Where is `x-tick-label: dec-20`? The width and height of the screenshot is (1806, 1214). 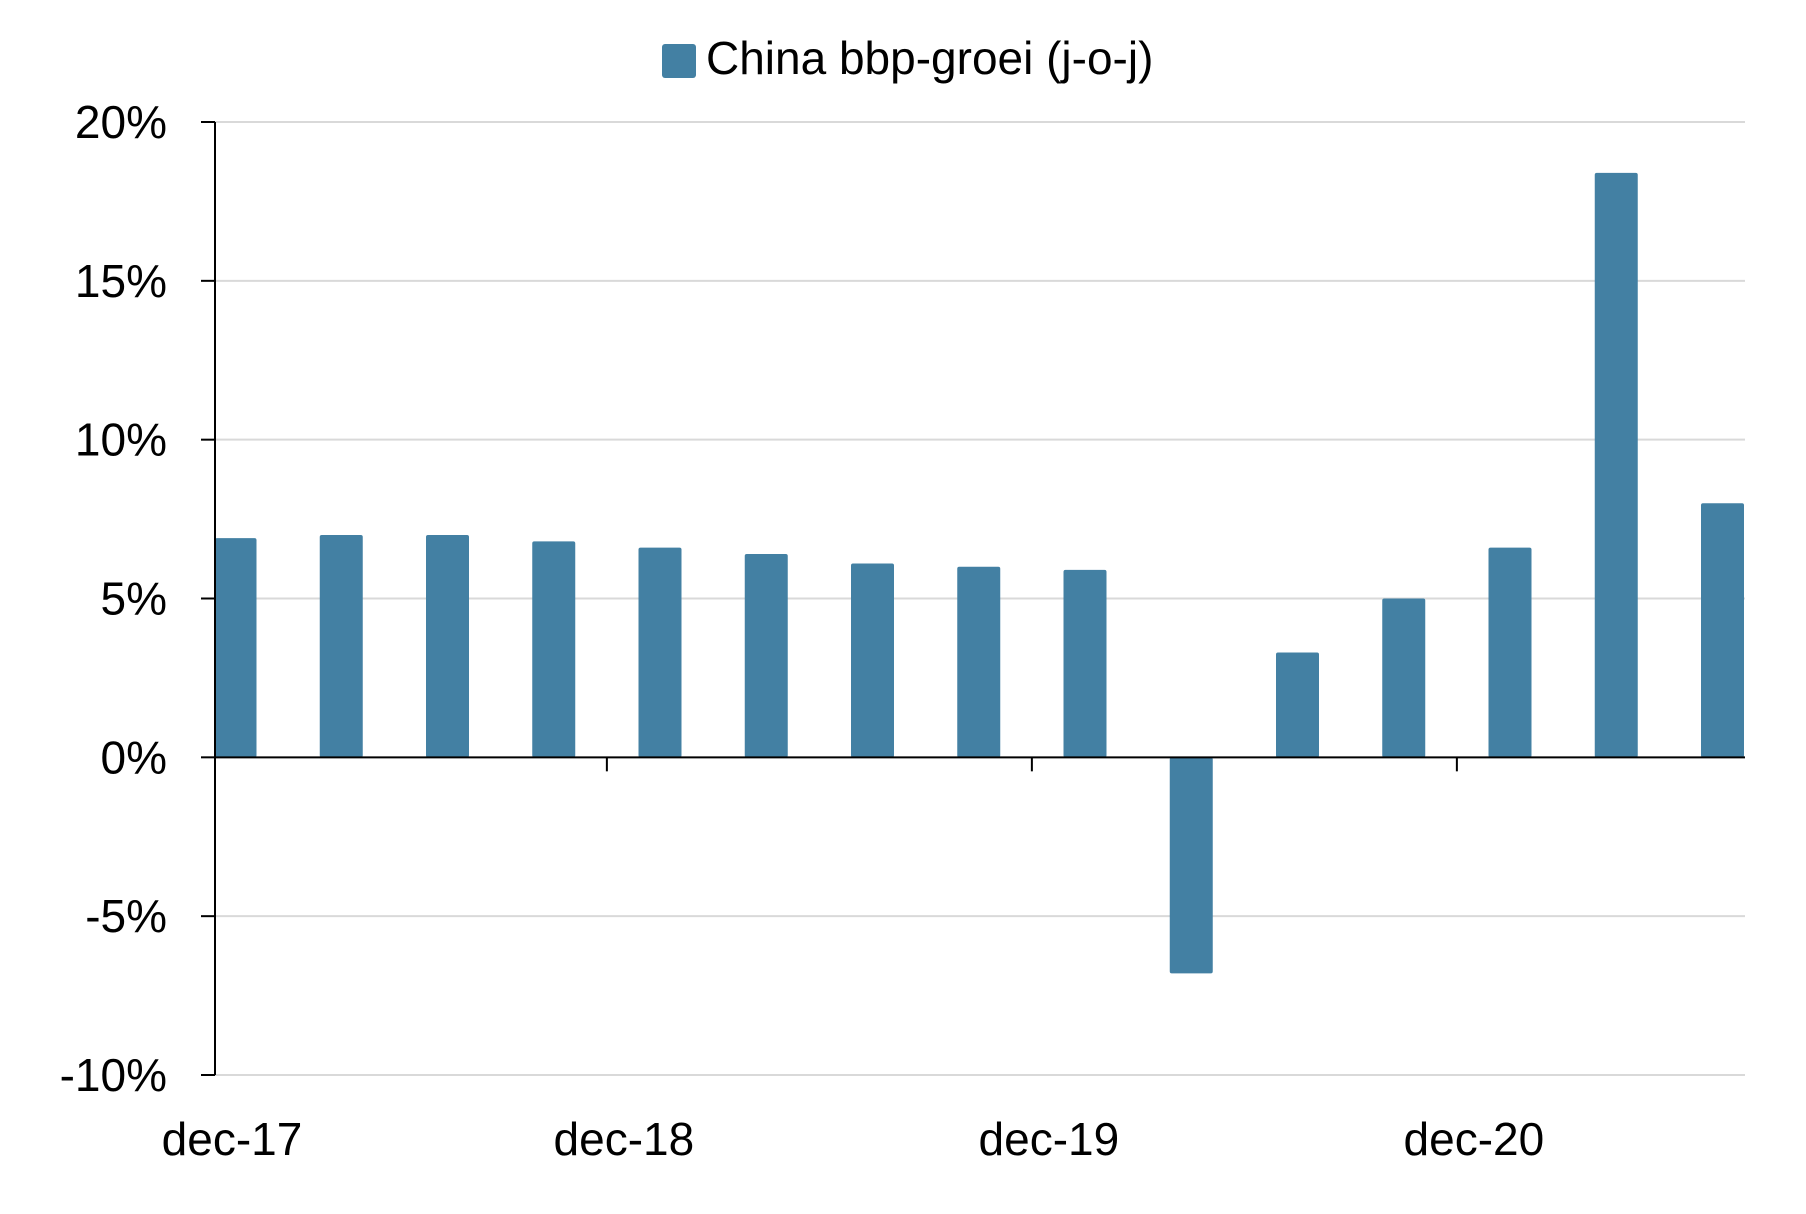
x-tick-label: dec-20 is located at coordinates (1474, 1139).